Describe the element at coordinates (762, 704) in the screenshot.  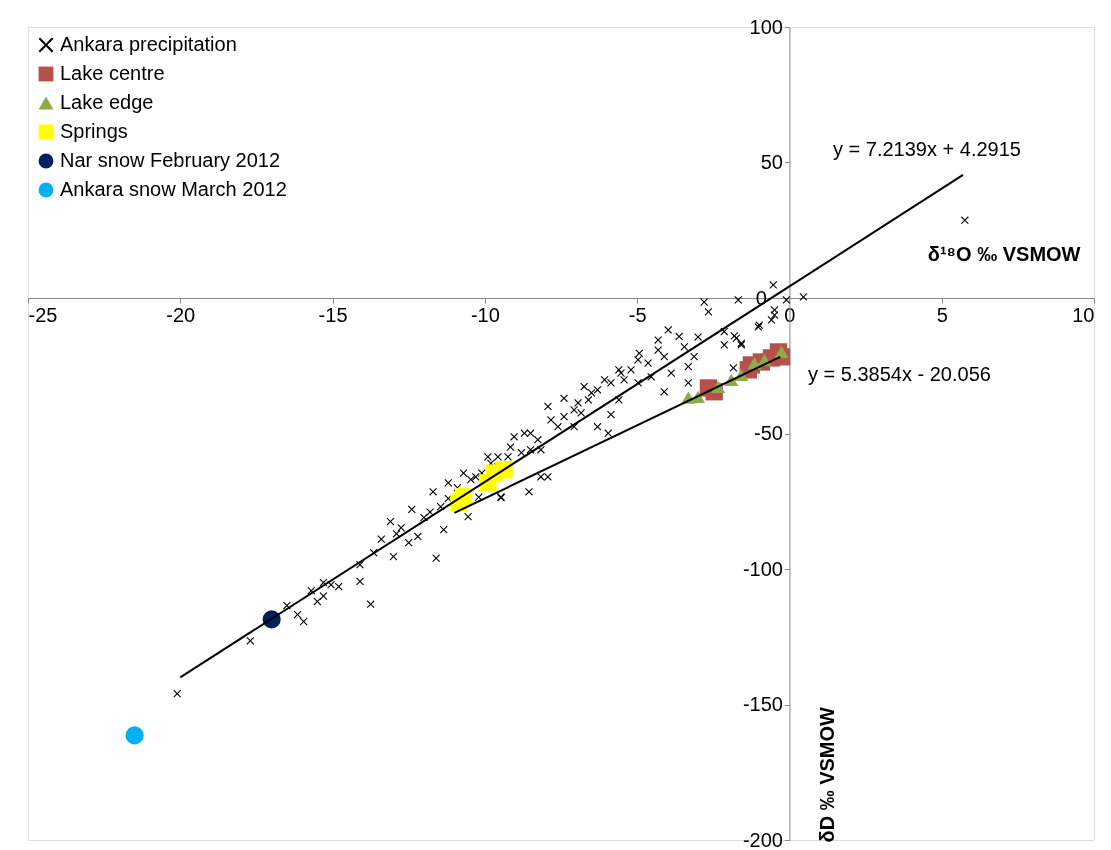
I see `y-tick-label: -150` at that location.